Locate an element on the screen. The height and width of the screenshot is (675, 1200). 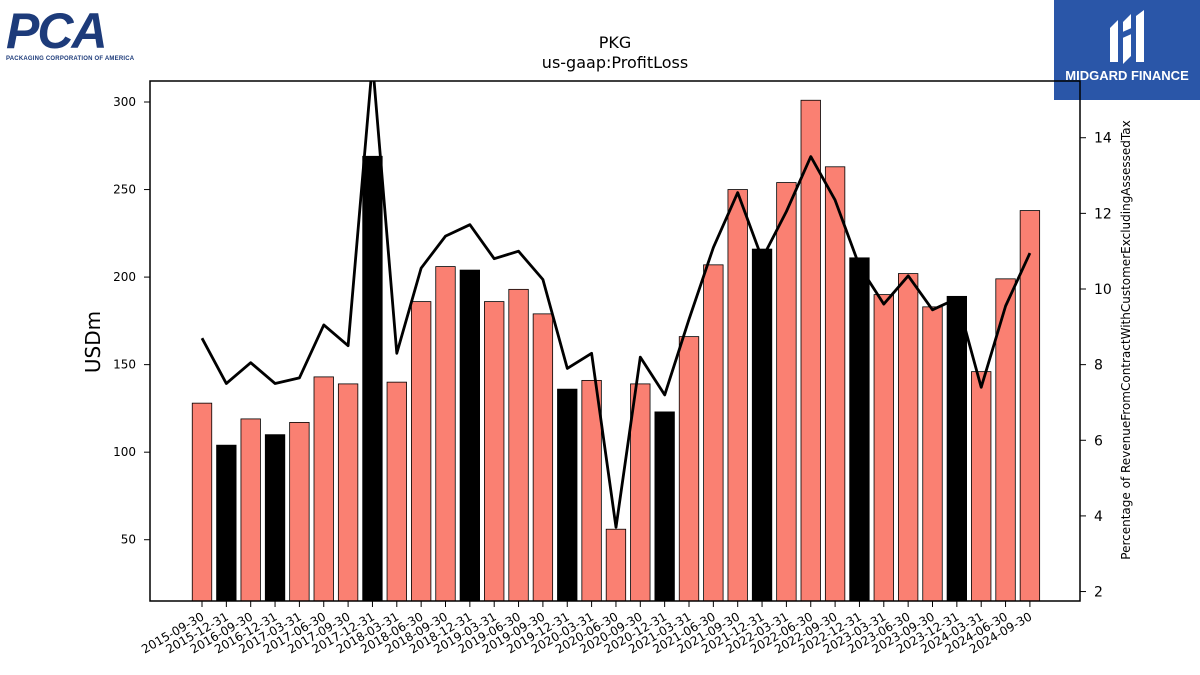
y-tick-label: 150 is located at coordinates (124, 365).